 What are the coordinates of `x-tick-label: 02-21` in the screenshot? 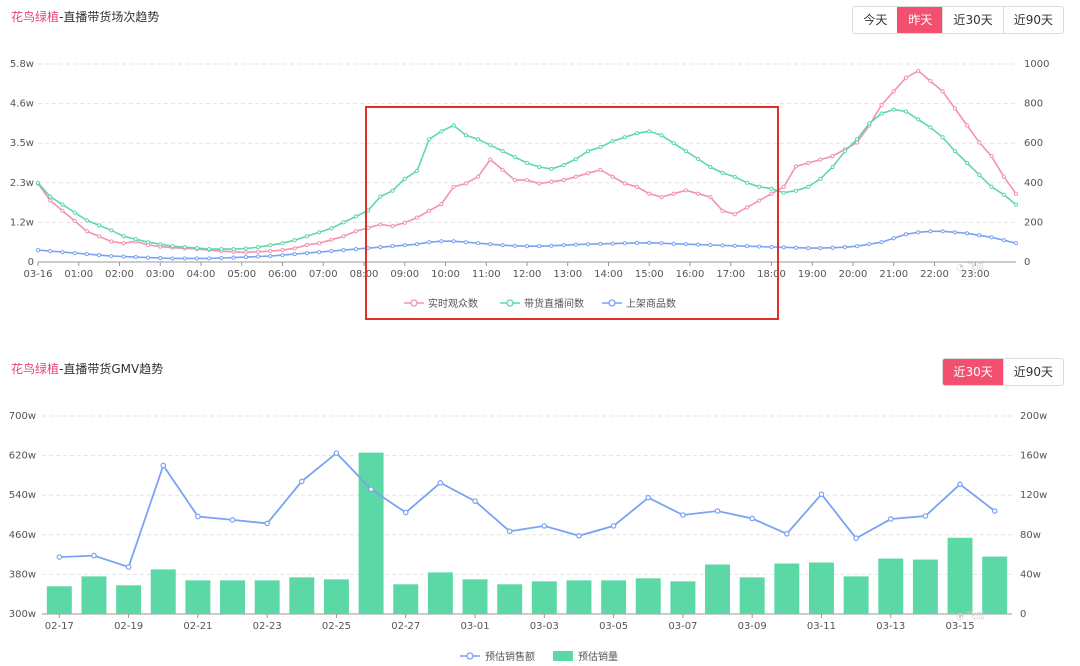 It's located at (197, 626).